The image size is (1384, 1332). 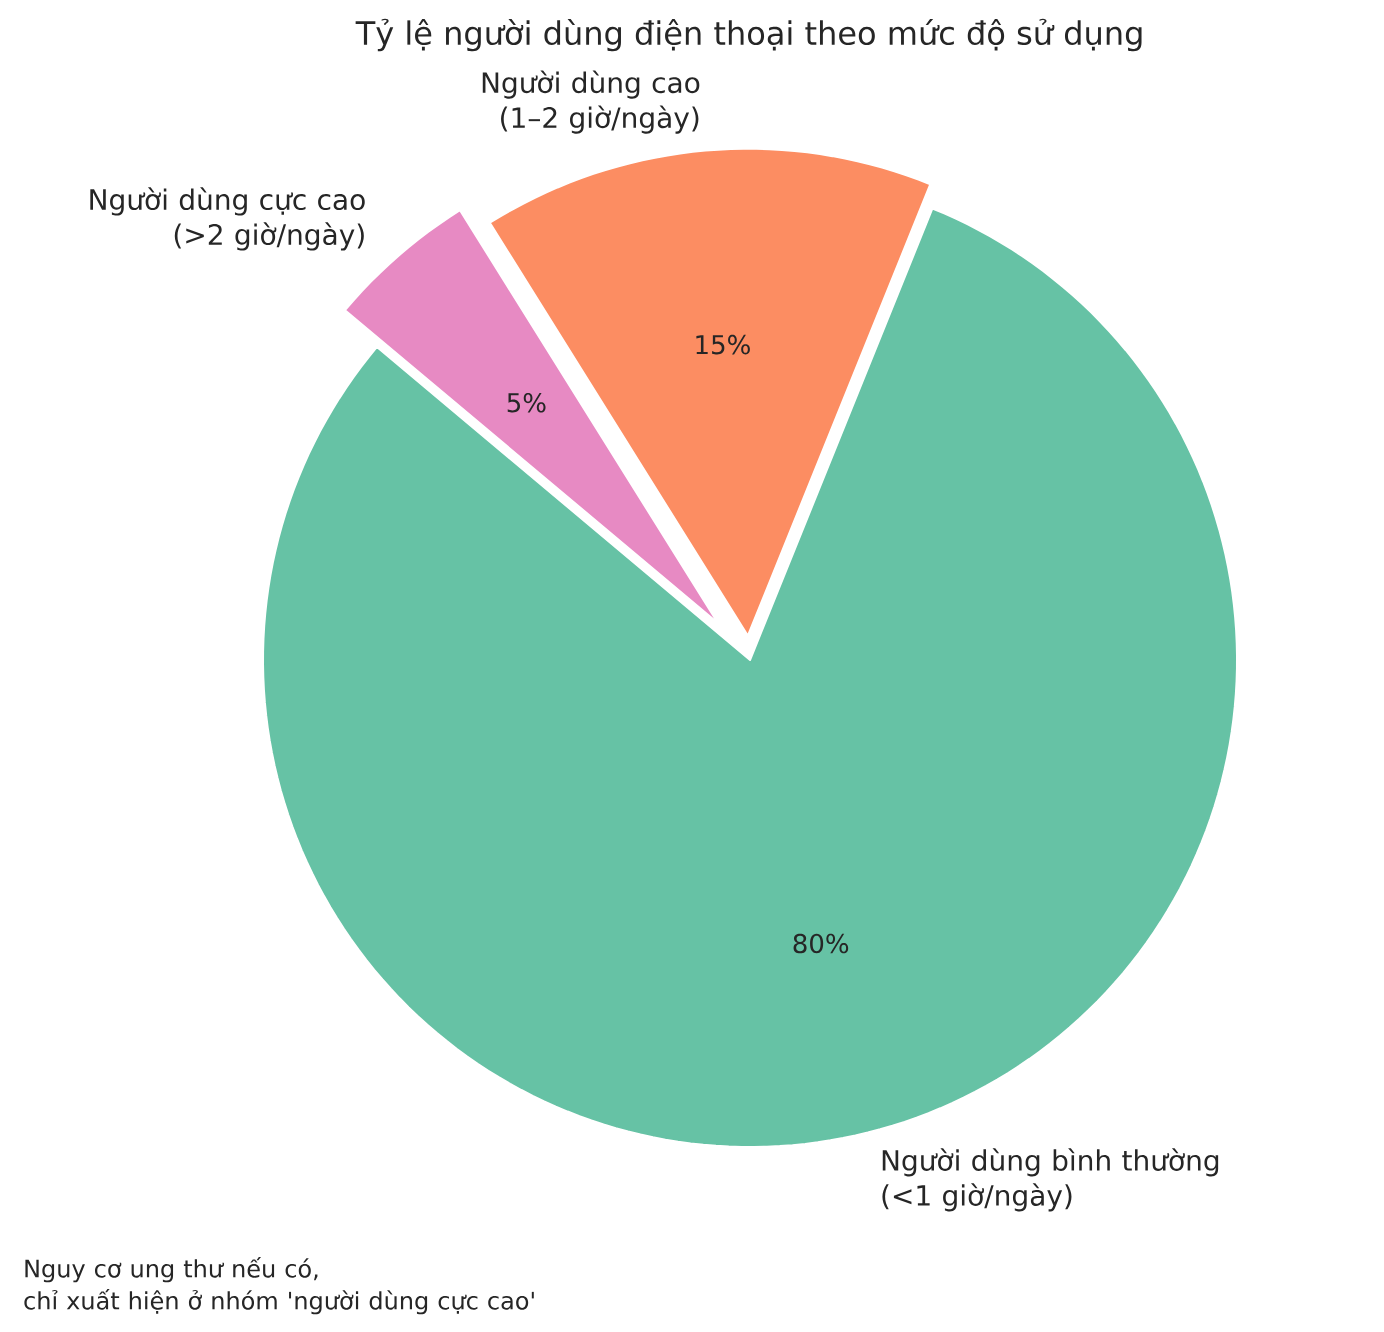 I want to click on text: Nguy cơ ung thư nếu có, chỉ xuất hiện ở nhóm 'người dùng cực cao', so click(x=279, y=1286).